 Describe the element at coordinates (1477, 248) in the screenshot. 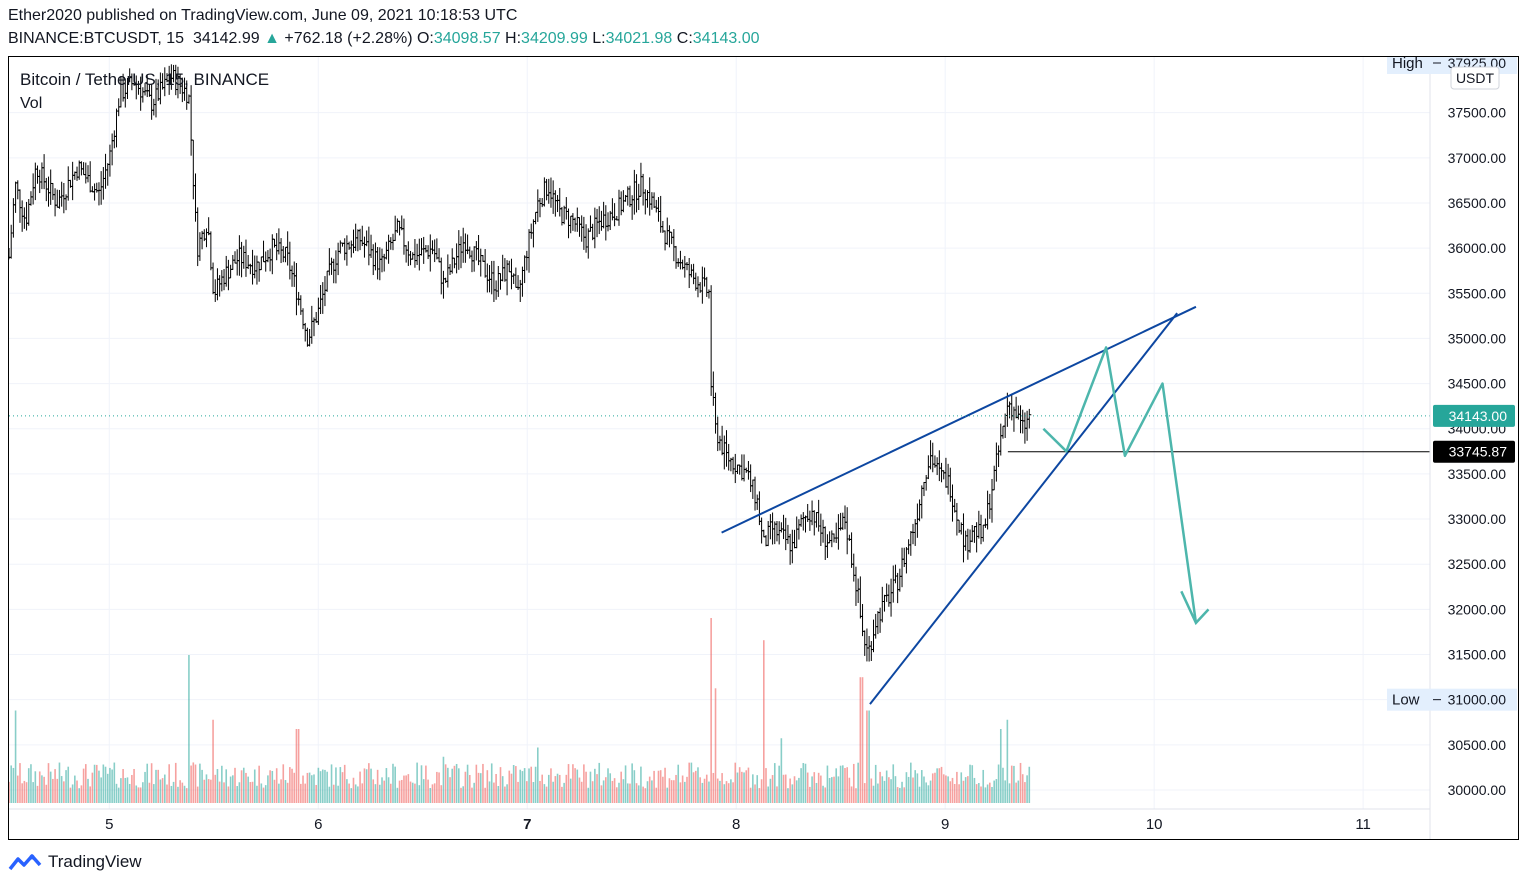

I see `y-tick-label: 36000.00` at that location.